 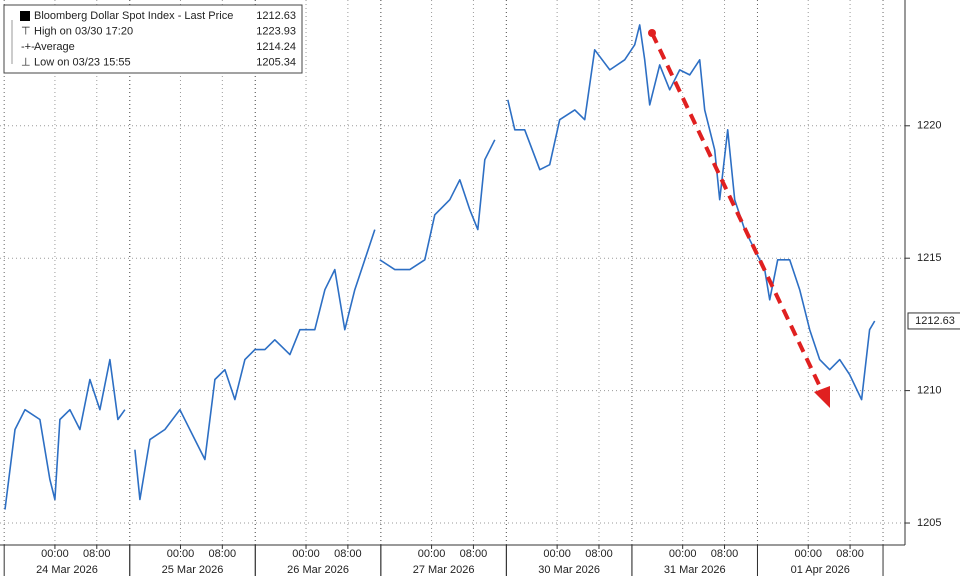 I want to click on legend-value: 1223.93, so click(x=276, y=31).